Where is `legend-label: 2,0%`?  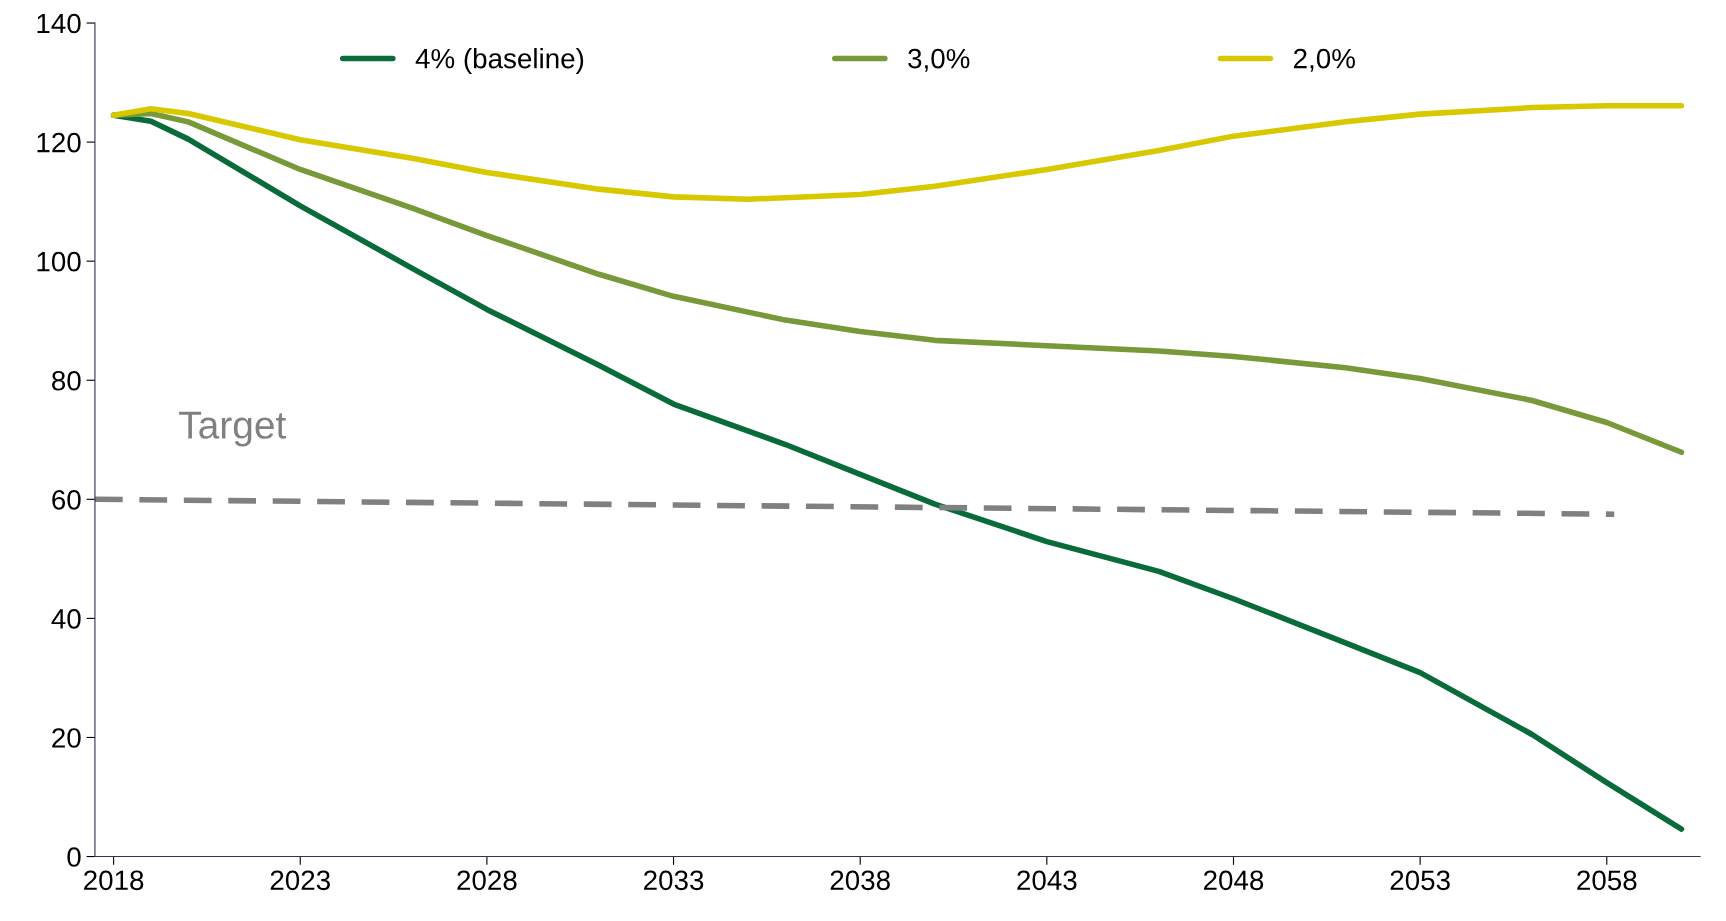 legend-label: 2,0% is located at coordinates (1324, 60).